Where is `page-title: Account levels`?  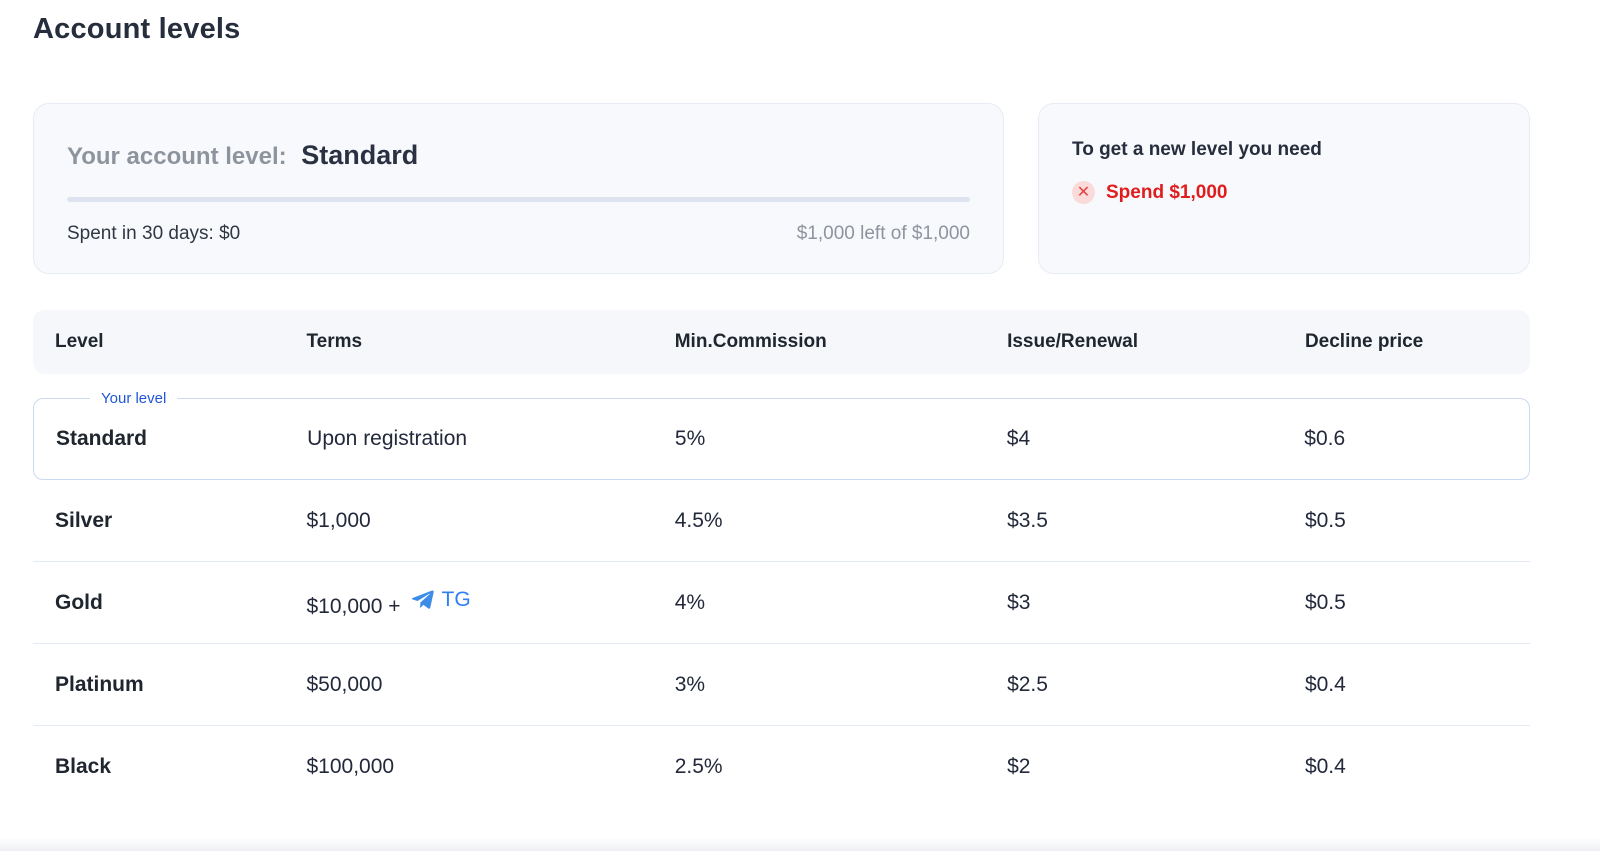
page-title: Account levels is located at coordinates (137, 29).